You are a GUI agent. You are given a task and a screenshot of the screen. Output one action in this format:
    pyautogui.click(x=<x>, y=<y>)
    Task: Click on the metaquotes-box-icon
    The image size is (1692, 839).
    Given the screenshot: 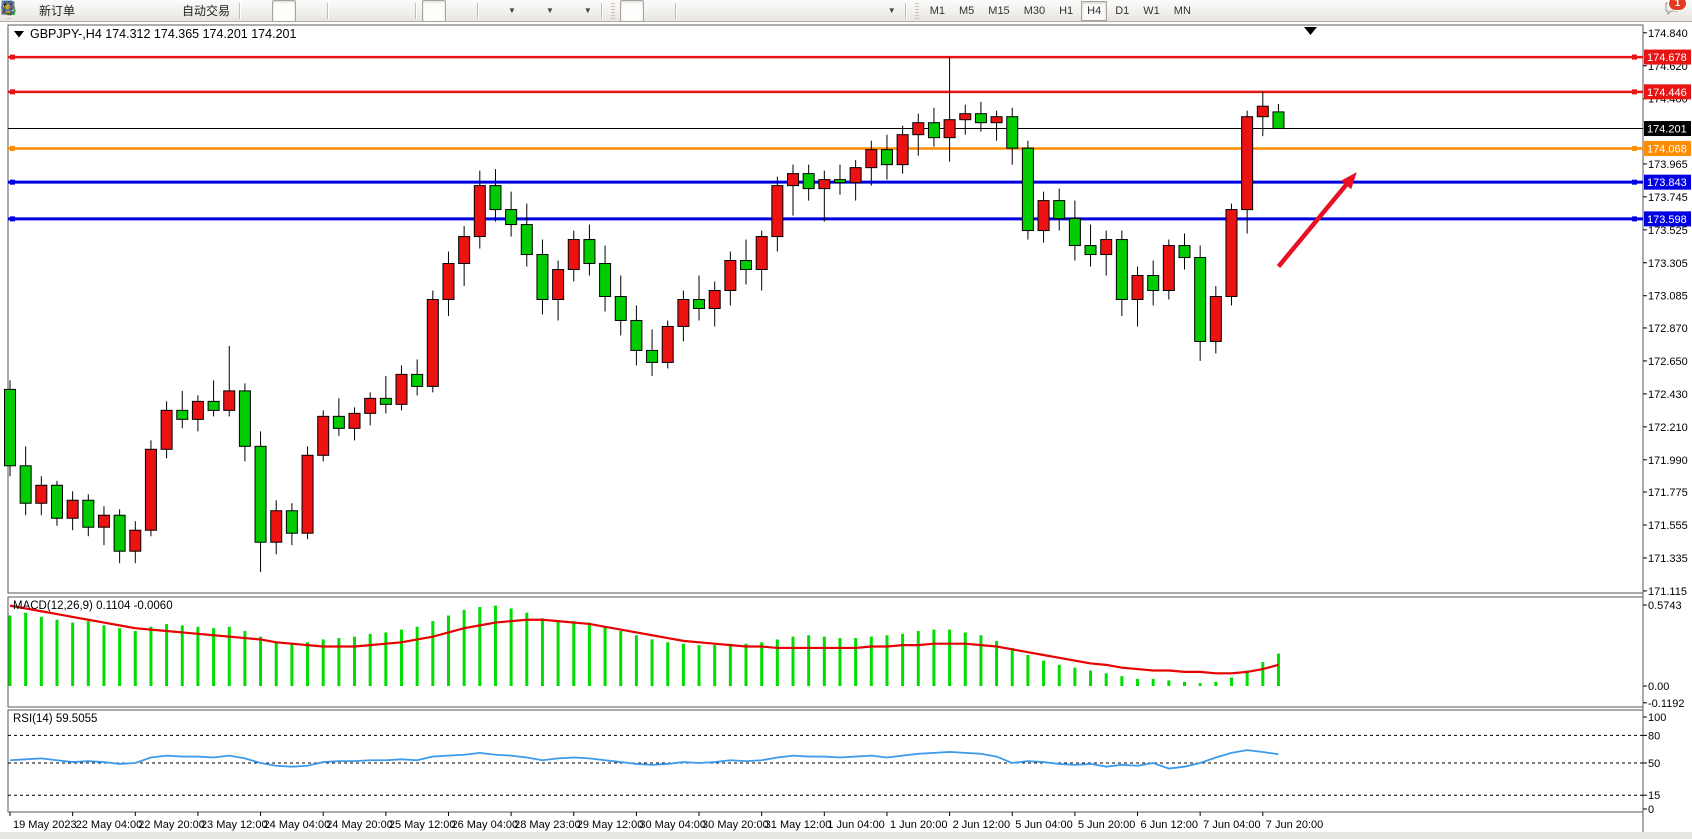 What is the action you would take?
    pyautogui.click(x=50, y=10)
    